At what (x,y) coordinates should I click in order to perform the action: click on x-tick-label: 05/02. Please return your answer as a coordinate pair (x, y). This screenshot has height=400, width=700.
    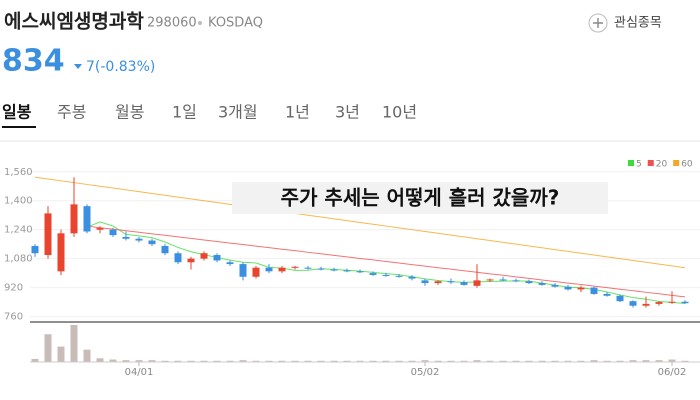
    Looking at the image, I should click on (425, 372).